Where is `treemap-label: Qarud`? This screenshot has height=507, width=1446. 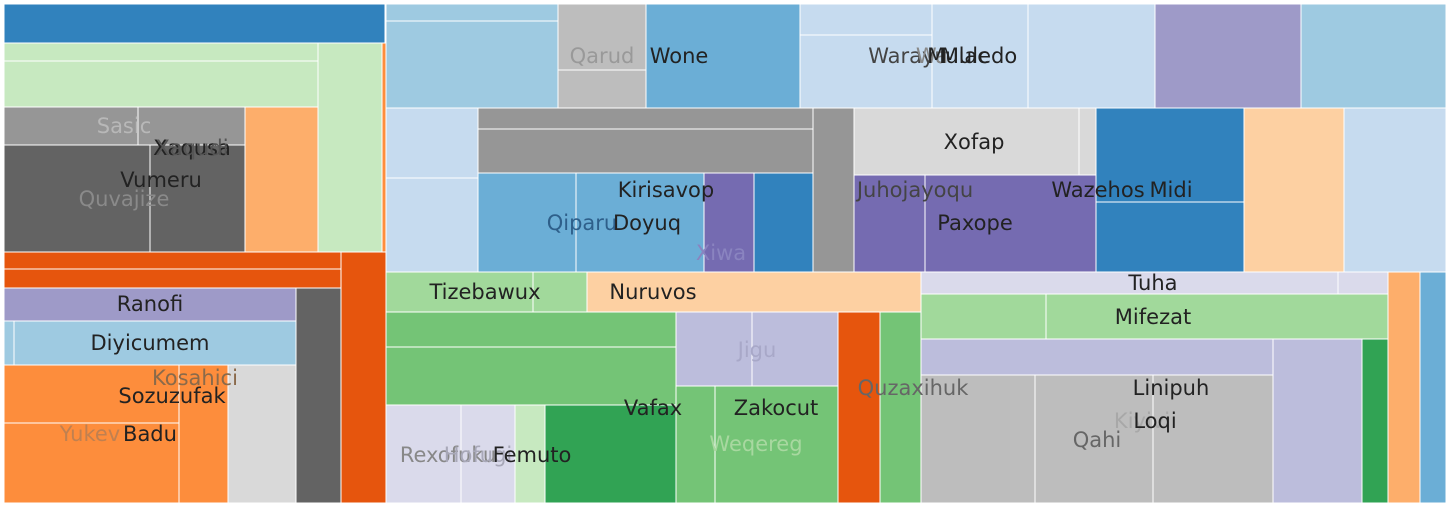
treemap-label: Qarud is located at coordinates (602, 56).